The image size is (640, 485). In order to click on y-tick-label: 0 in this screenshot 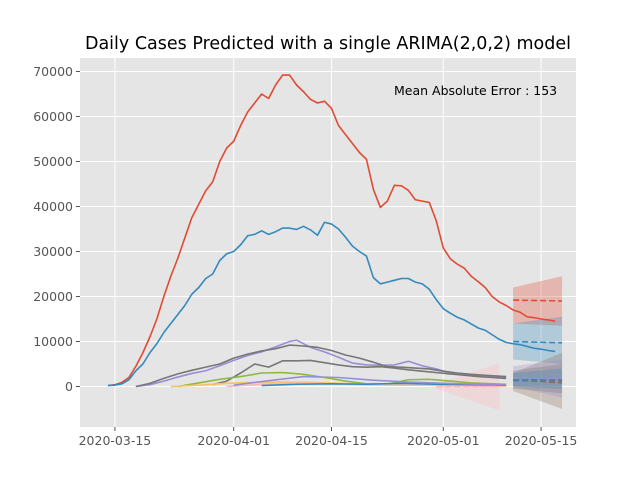, I will do `click(69, 386)`.